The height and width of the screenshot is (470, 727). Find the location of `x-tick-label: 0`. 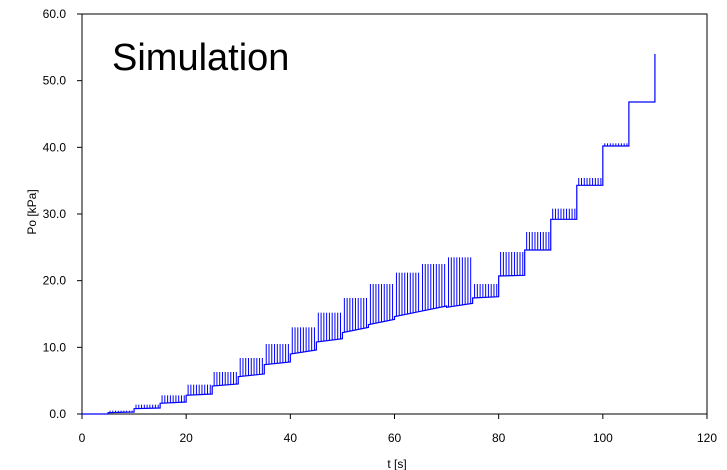

x-tick-label: 0 is located at coordinates (82, 438).